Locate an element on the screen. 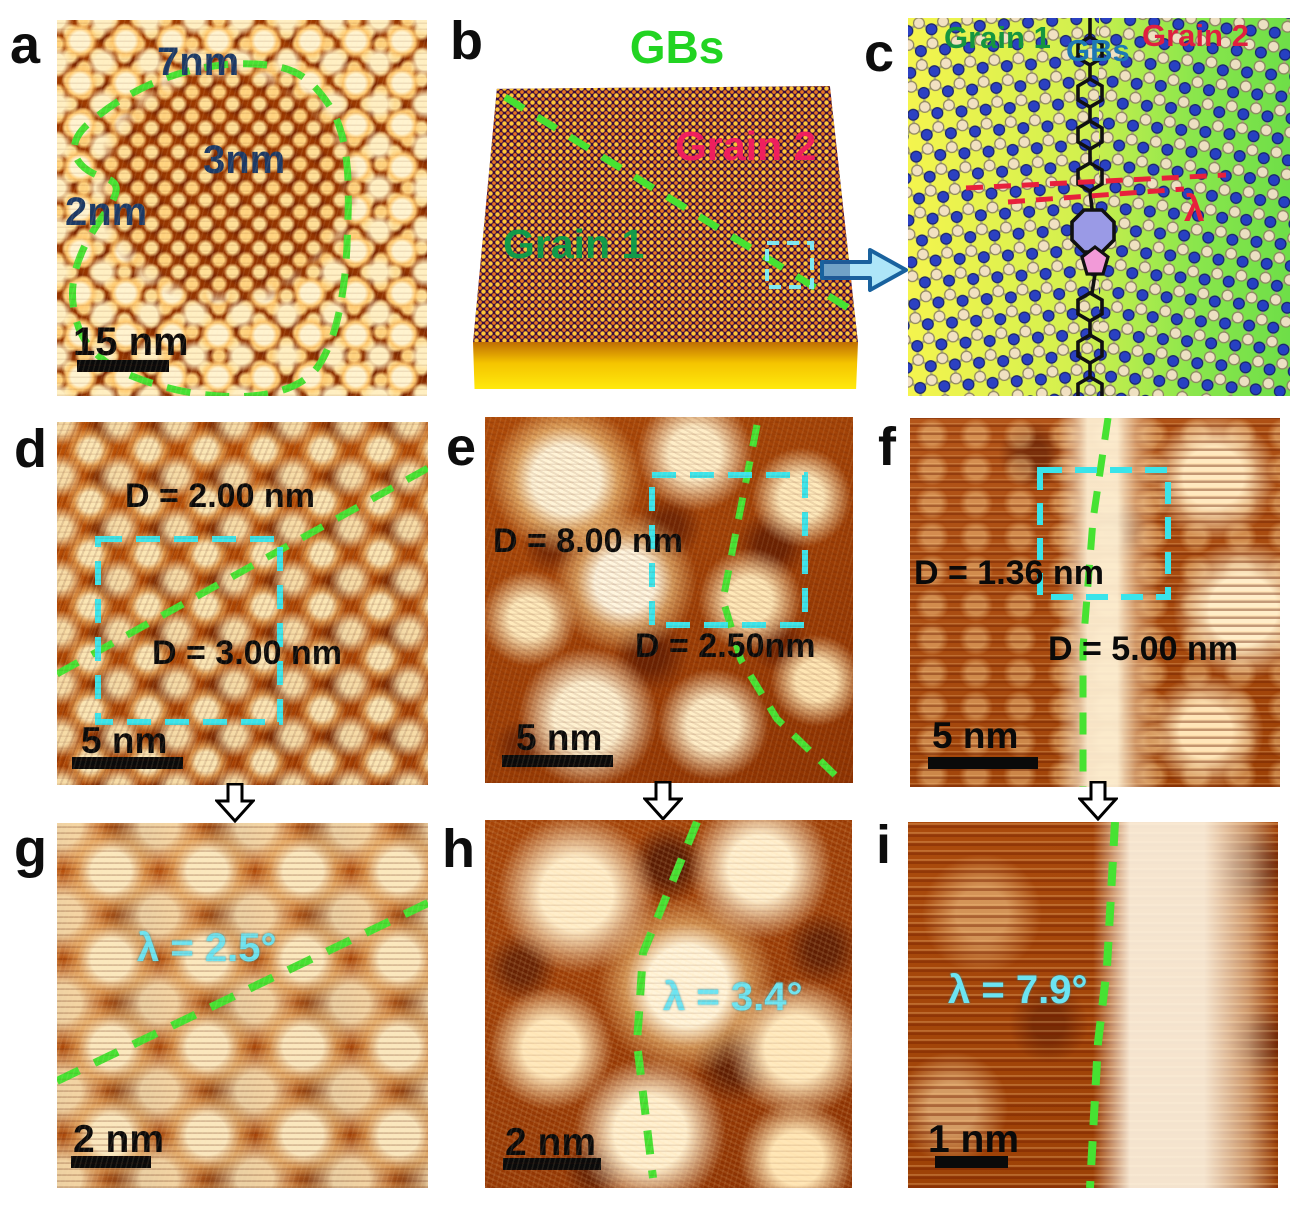  scale-bar-label: 15 nm is located at coordinates (131, 342).